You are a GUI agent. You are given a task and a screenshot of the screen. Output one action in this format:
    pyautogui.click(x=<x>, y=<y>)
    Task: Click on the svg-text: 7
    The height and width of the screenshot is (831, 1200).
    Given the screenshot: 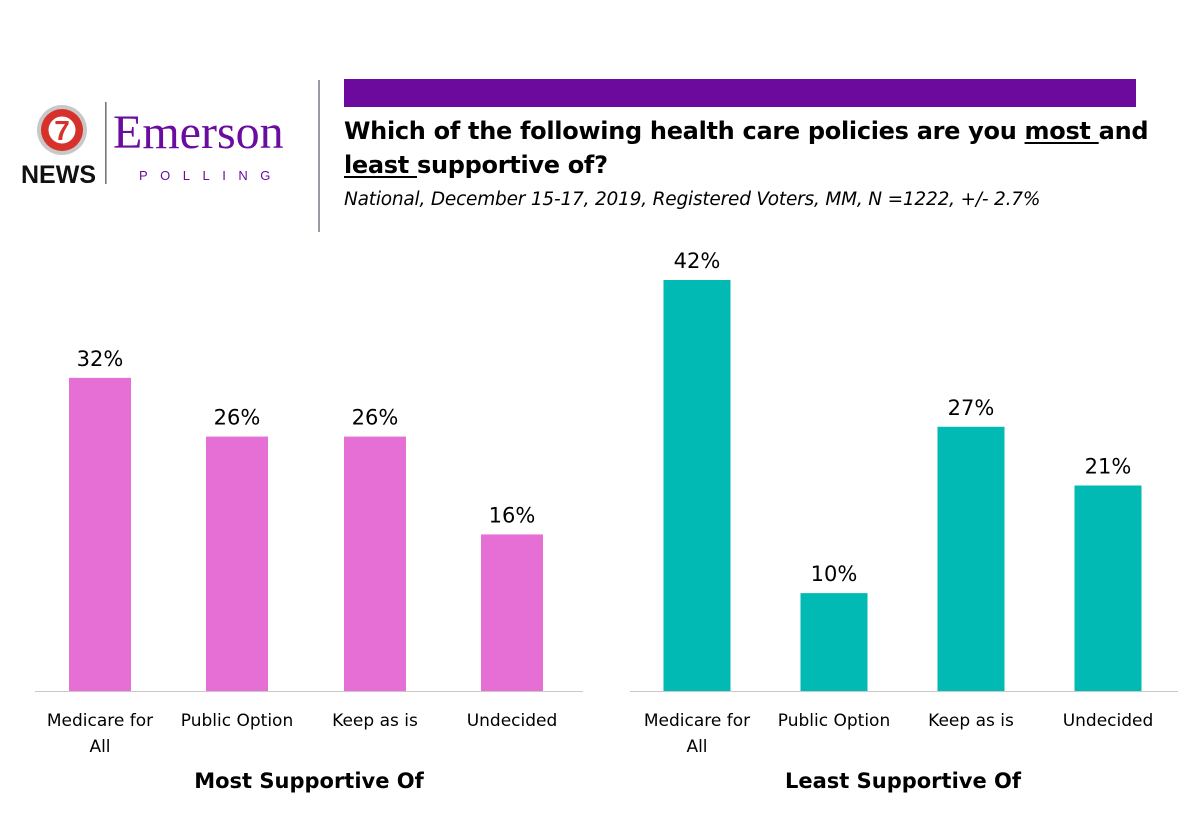 What is the action you would take?
    pyautogui.click(x=62, y=130)
    